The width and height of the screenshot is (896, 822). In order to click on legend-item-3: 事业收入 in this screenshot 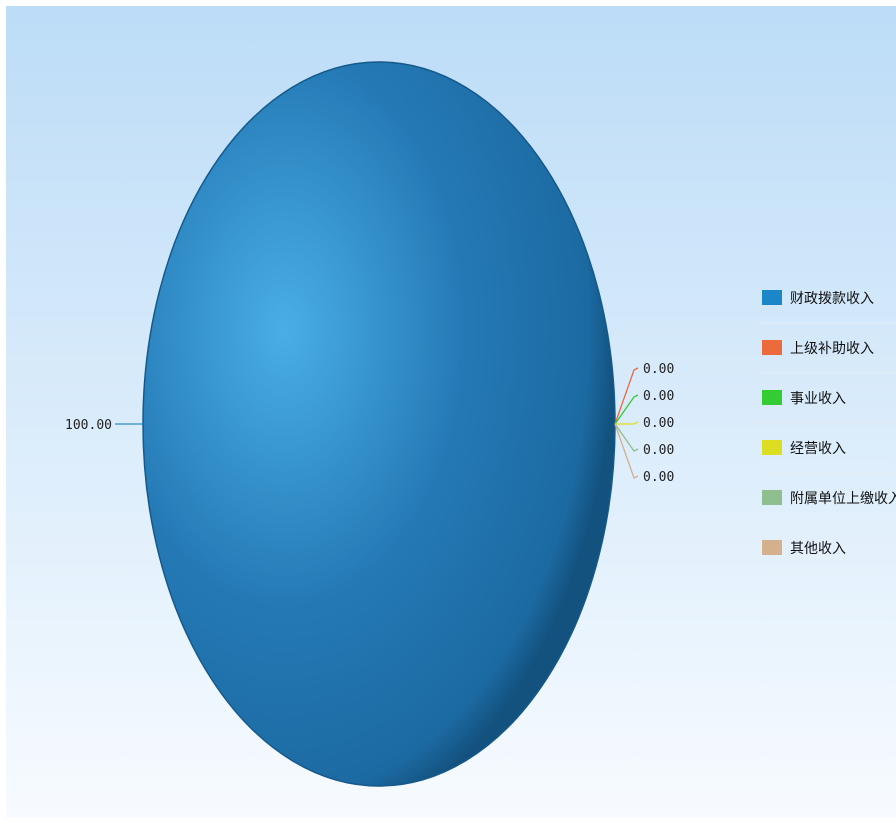, I will do `click(827, 407)`.